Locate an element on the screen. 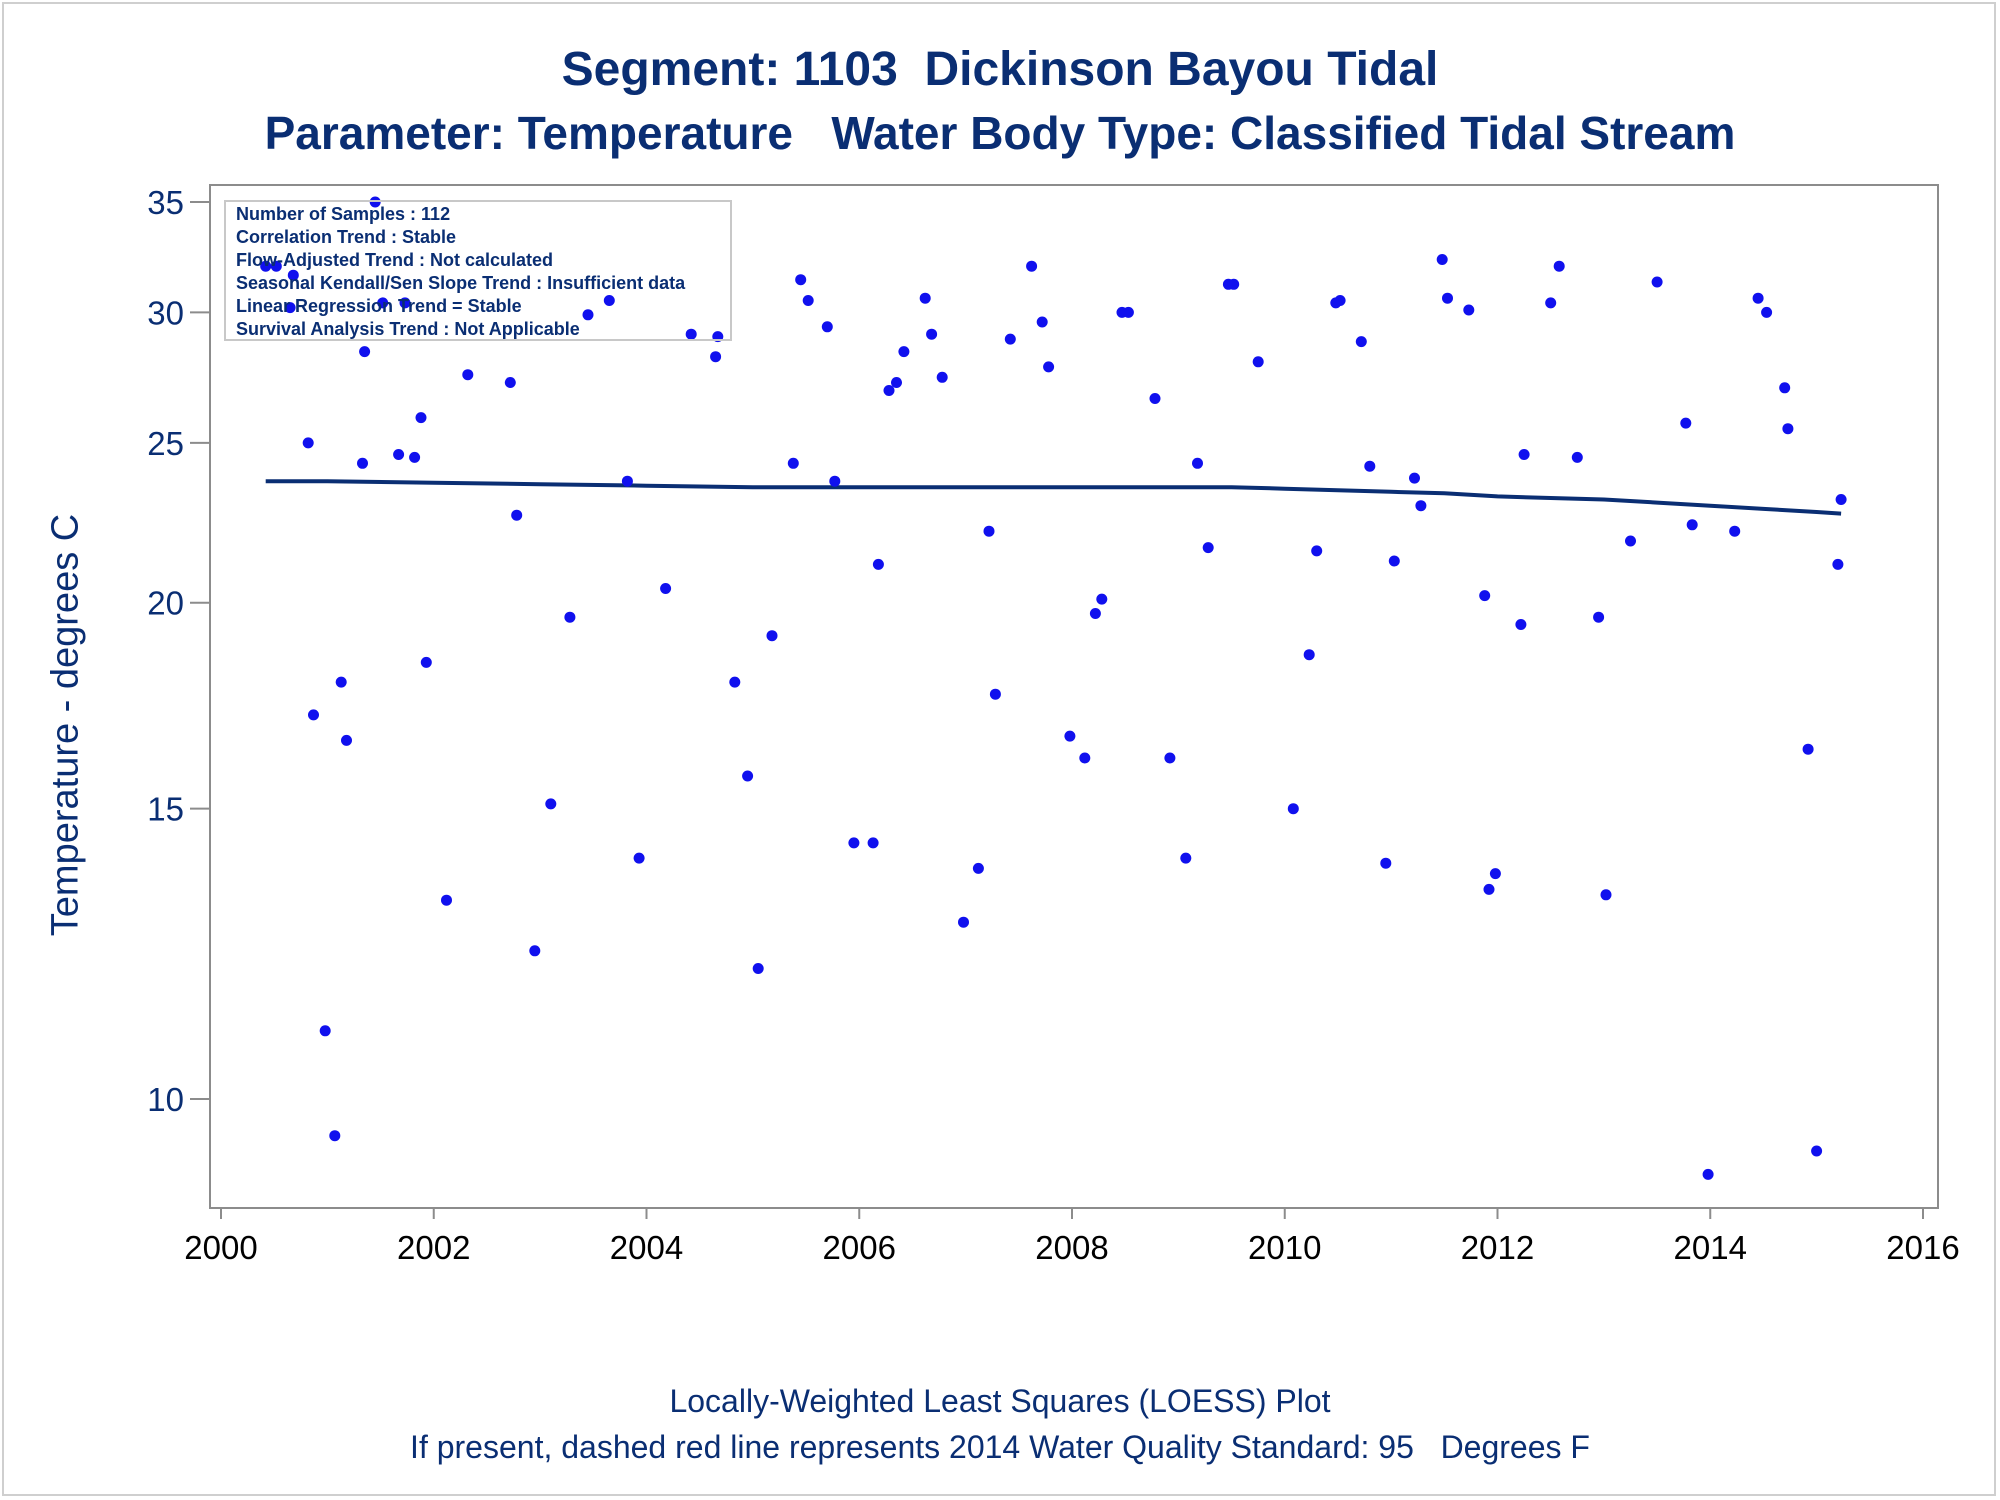 The height and width of the screenshot is (1500, 2000). stats-box is located at coordinates (478, 270).